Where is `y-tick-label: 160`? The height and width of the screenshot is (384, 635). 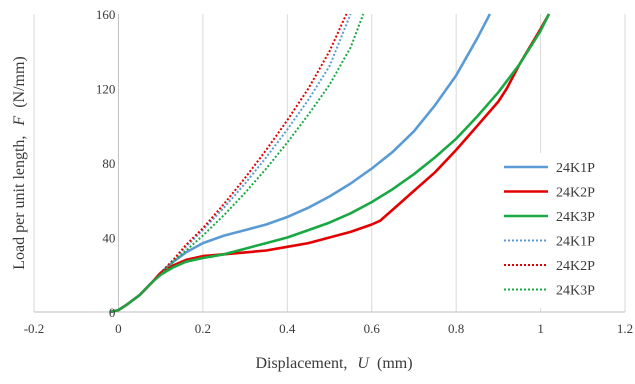
y-tick-label: 160 is located at coordinates (106, 14).